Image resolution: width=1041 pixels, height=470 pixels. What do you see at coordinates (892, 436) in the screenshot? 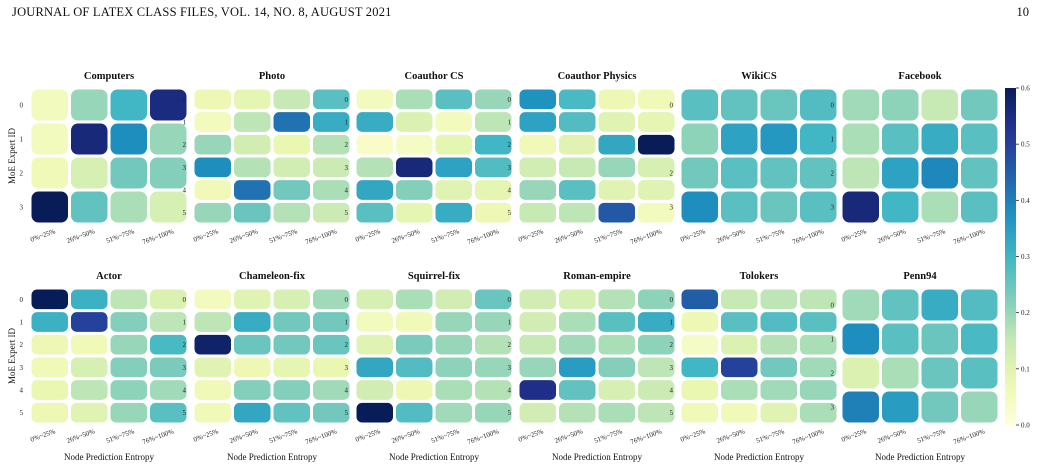
I see `panel-penn94-col-tick: 26%~50%` at bounding box center [892, 436].